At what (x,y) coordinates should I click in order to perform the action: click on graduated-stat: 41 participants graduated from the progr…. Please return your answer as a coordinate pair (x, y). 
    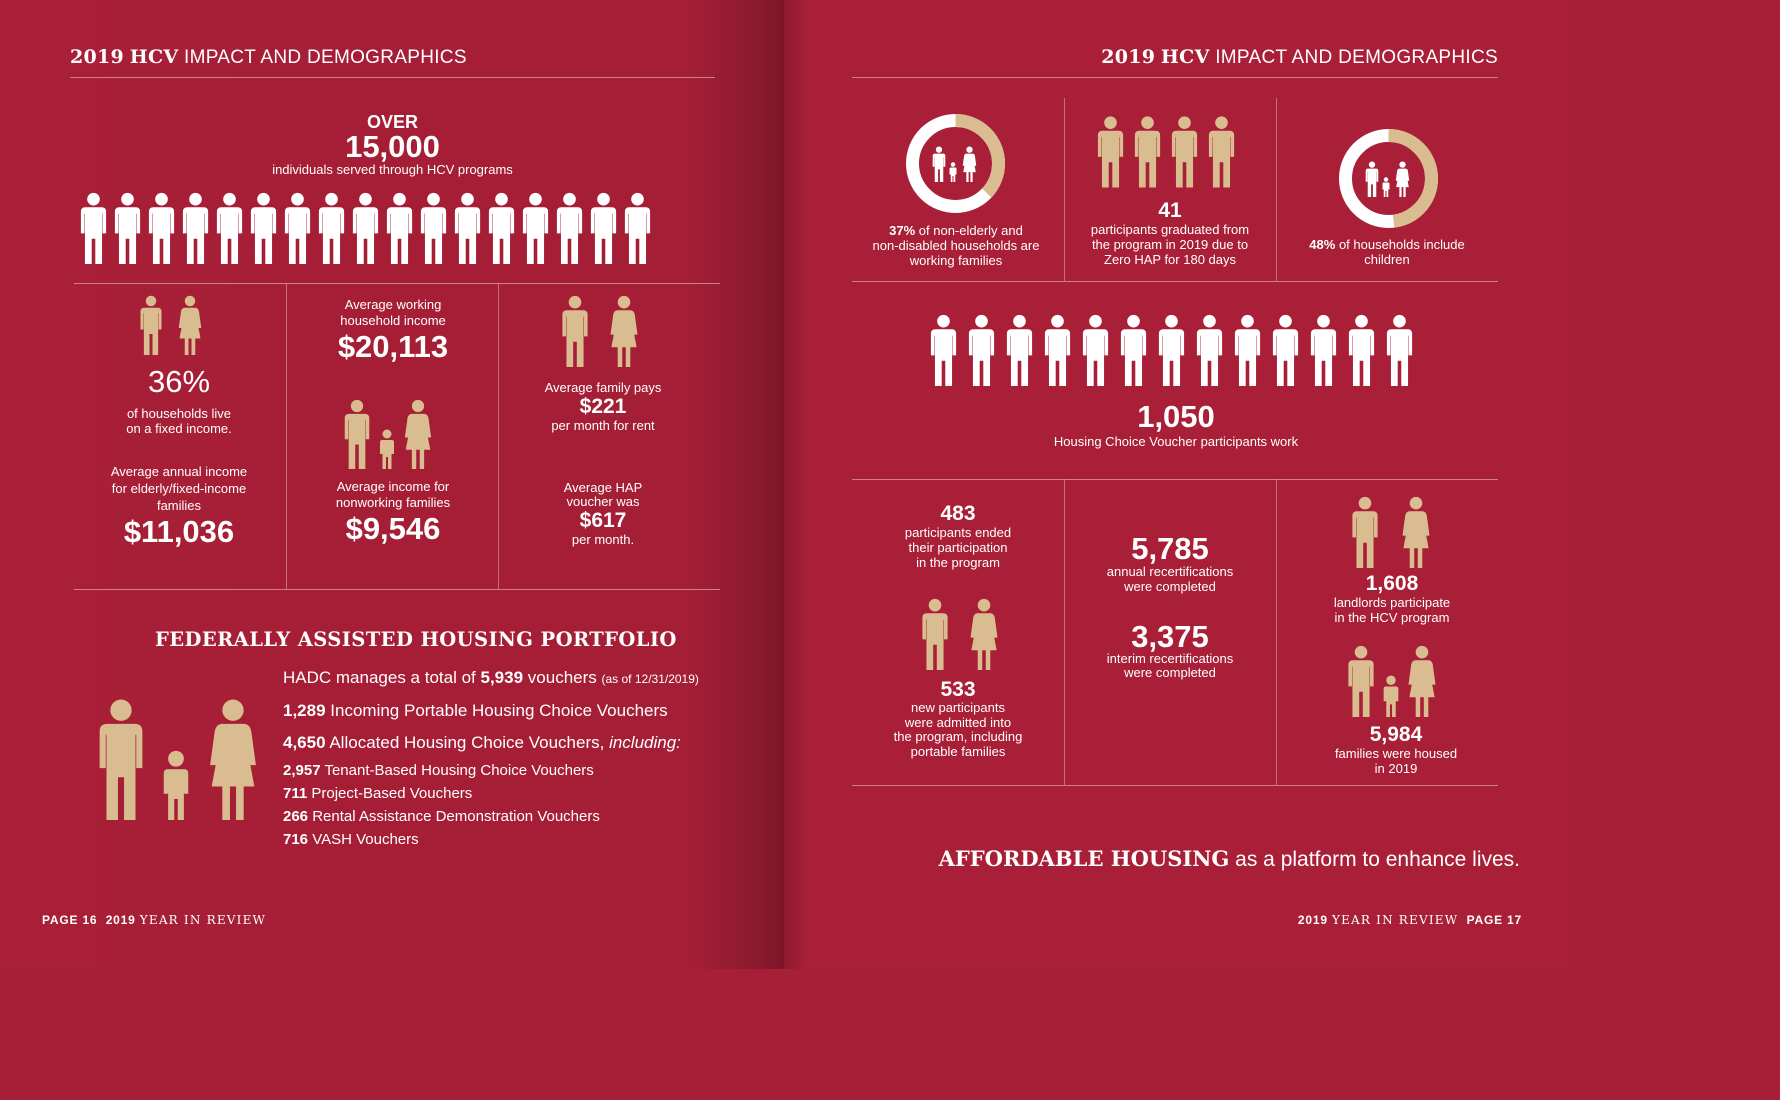
    Looking at the image, I should click on (1170, 233).